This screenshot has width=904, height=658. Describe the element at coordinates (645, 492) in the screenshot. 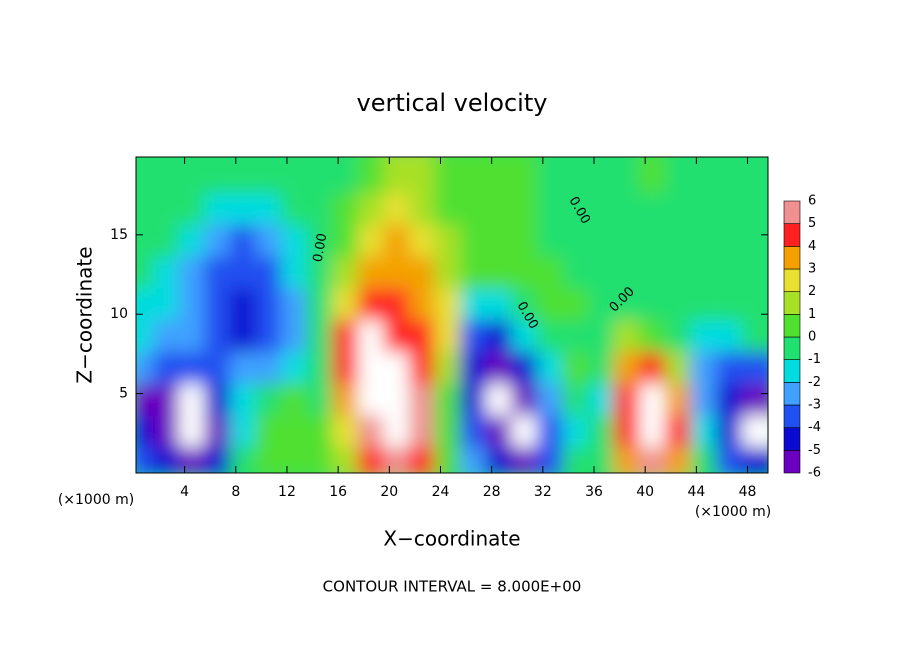

I see `x-tick-label: 40` at that location.